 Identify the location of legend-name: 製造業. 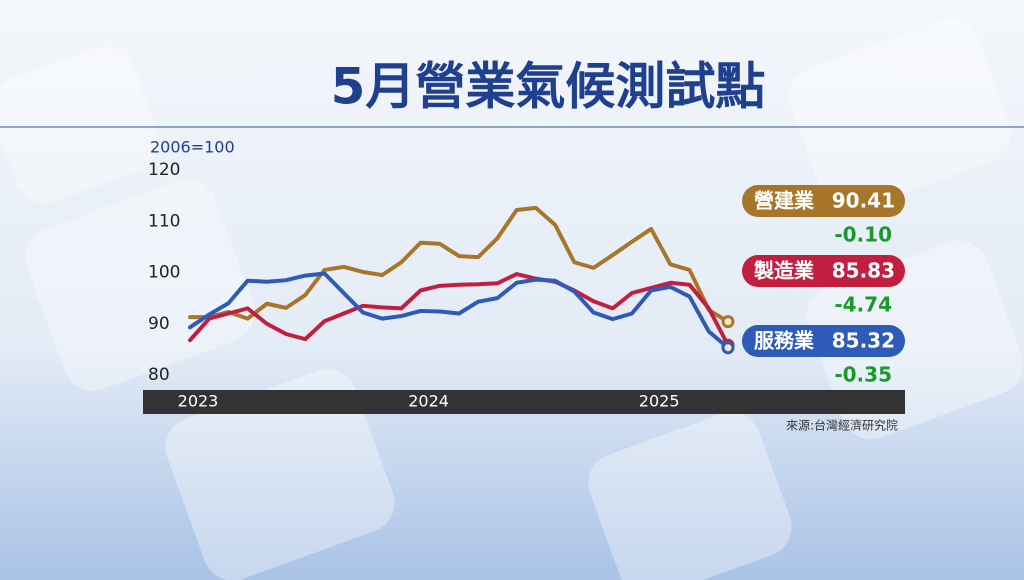
(784, 271).